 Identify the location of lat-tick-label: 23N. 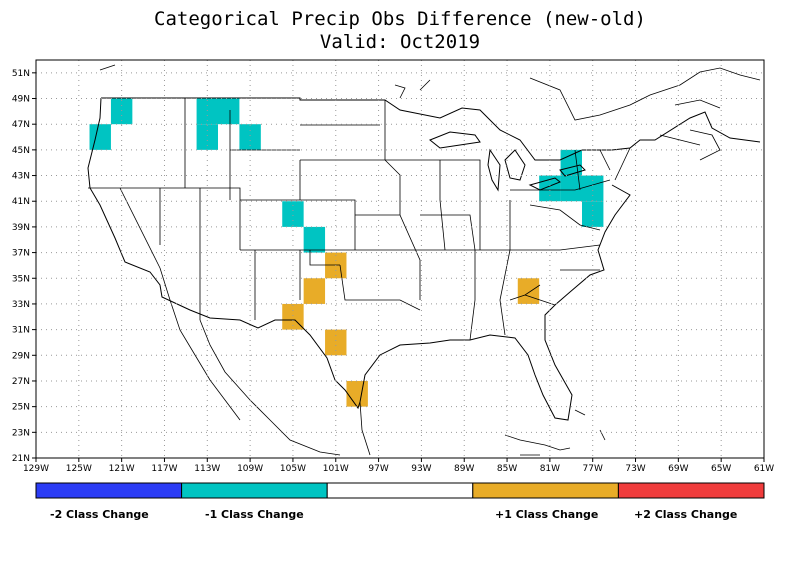
(21, 433).